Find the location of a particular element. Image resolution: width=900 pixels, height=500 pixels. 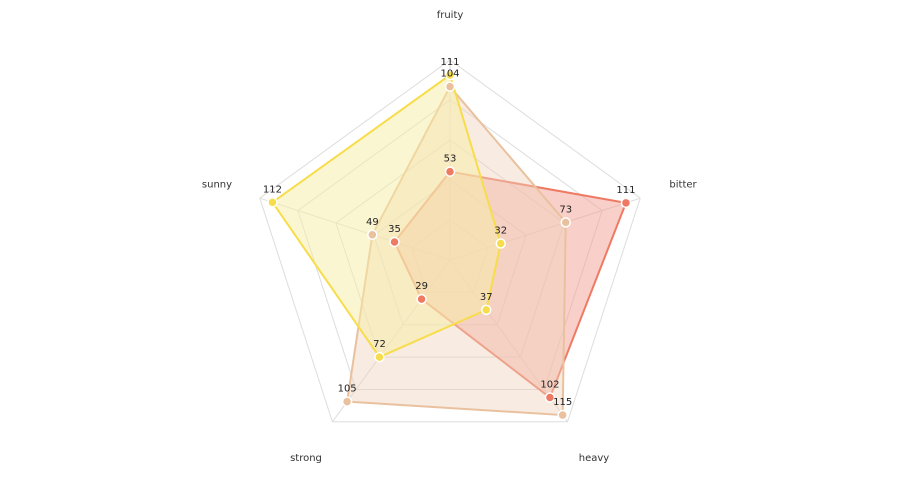

data-point-3-fruity is located at coordinates (450, 75).